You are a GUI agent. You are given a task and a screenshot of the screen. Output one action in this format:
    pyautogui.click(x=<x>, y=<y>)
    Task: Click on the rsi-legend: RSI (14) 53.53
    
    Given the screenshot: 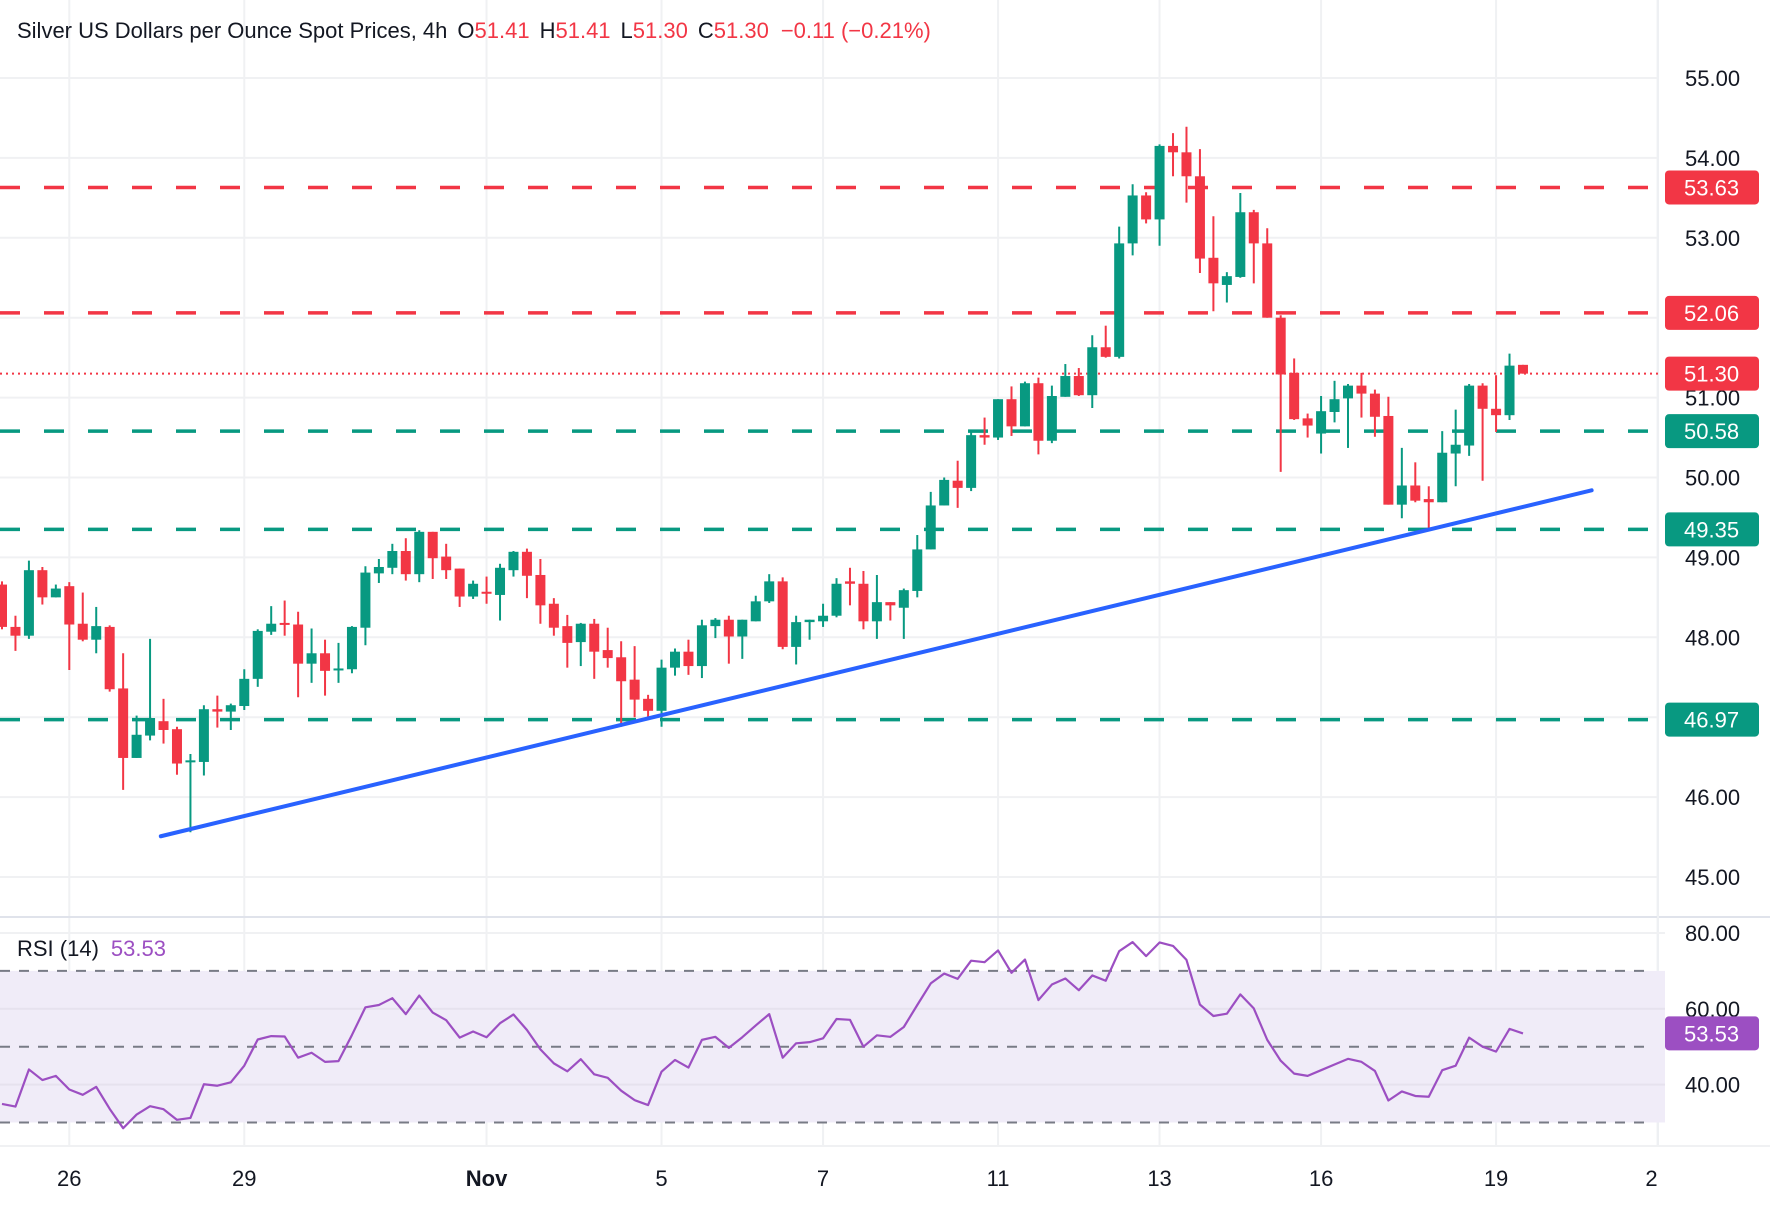 What is the action you would take?
    pyautogui.click(x=91, y=949)
    